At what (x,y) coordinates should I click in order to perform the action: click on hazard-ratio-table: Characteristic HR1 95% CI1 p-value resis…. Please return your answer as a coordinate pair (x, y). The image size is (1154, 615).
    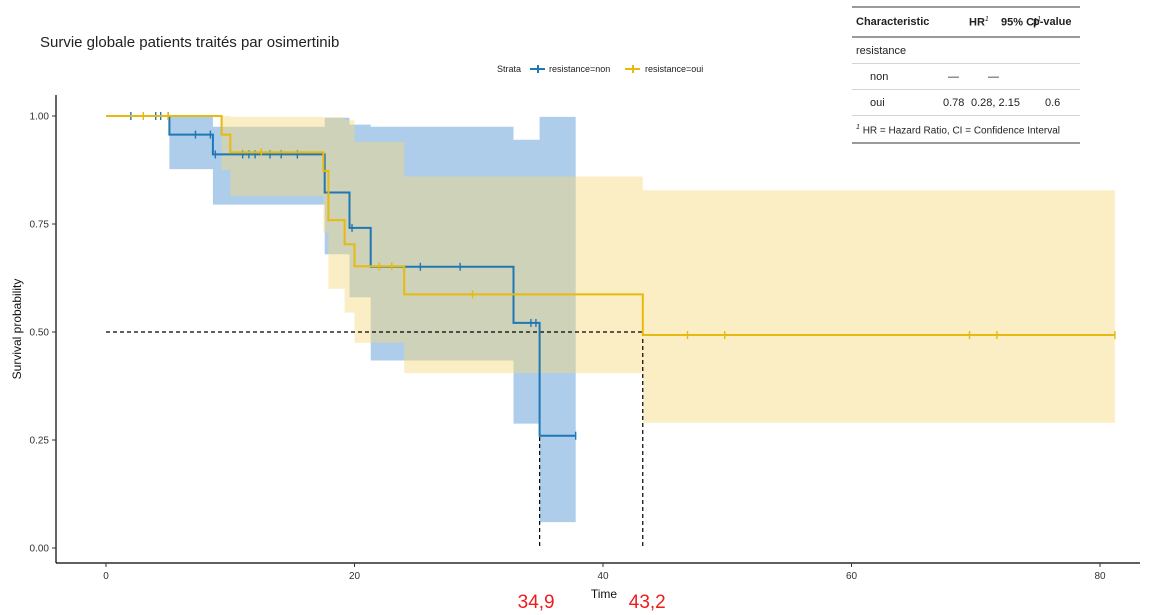
    Looking at the image, I should click on (966, 75).